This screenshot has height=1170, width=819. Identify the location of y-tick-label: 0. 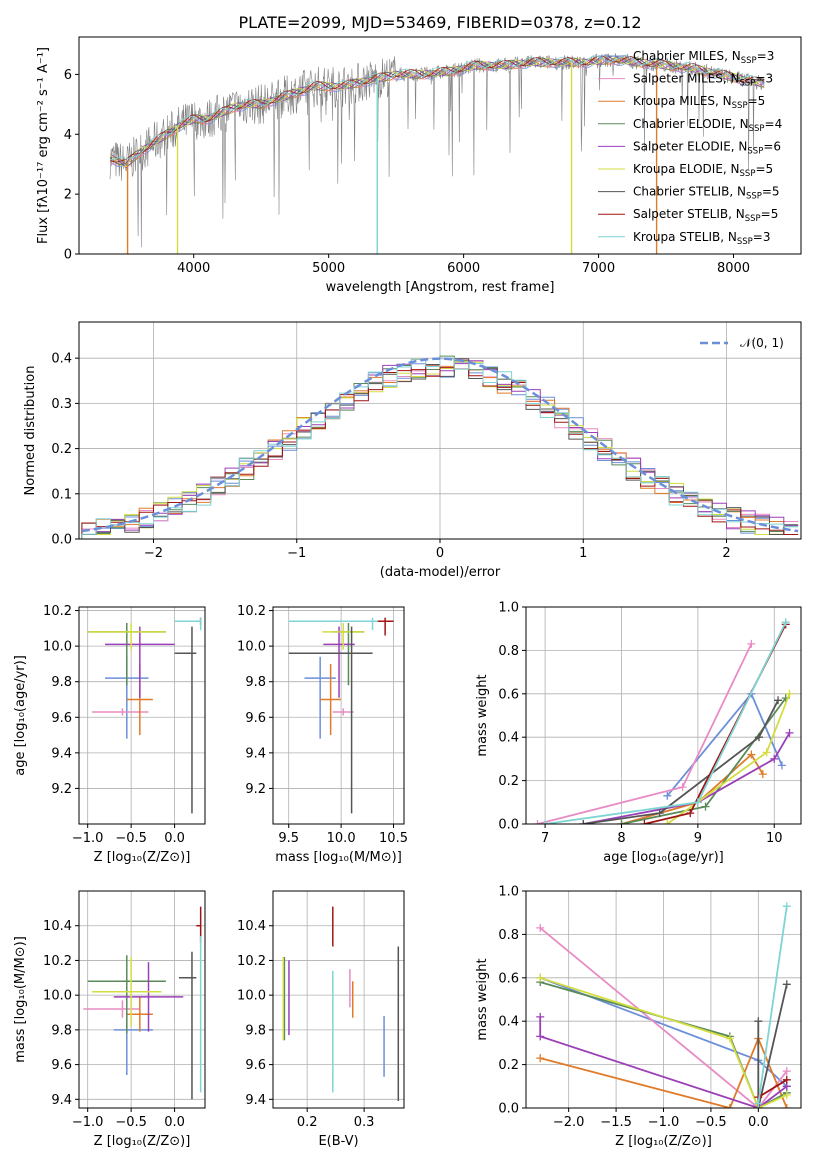
(68, 255).